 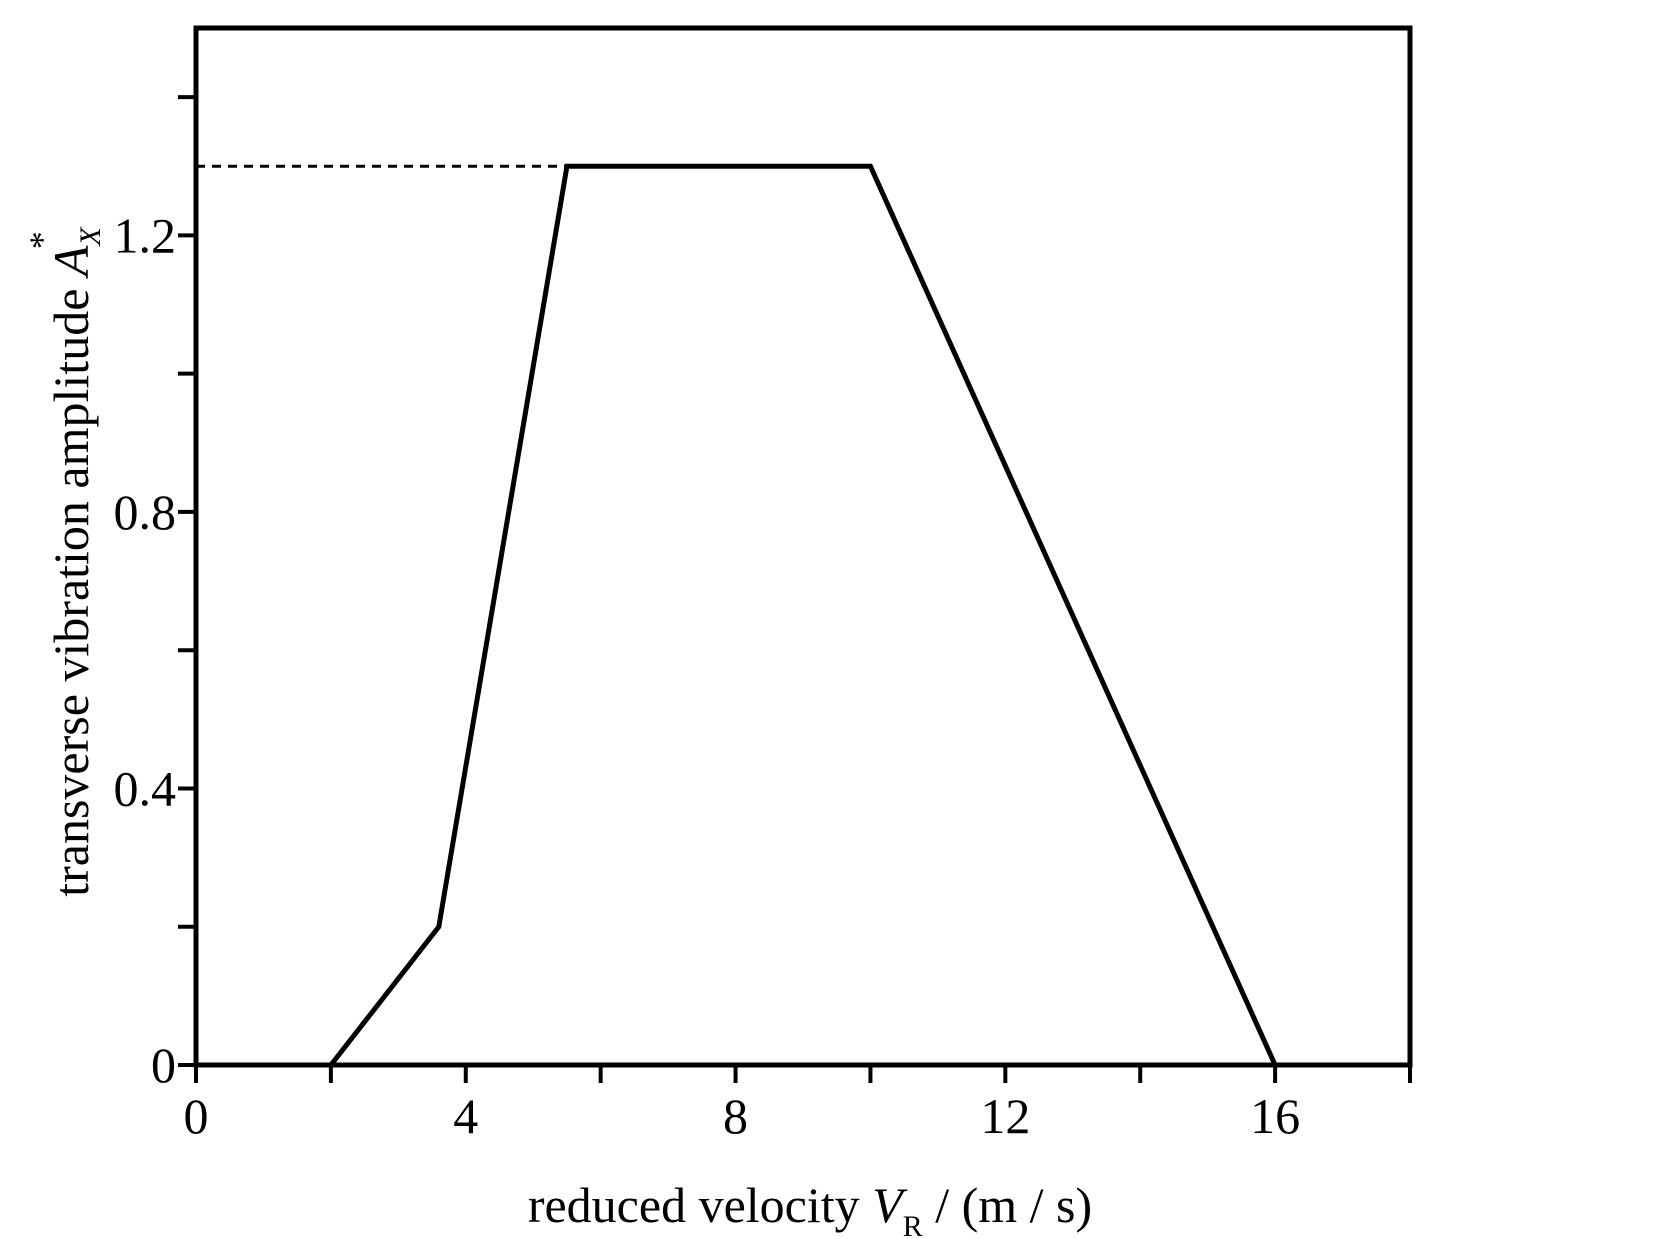 I want to click on y-axis-label-sub: X, so click(x=90, y=236).